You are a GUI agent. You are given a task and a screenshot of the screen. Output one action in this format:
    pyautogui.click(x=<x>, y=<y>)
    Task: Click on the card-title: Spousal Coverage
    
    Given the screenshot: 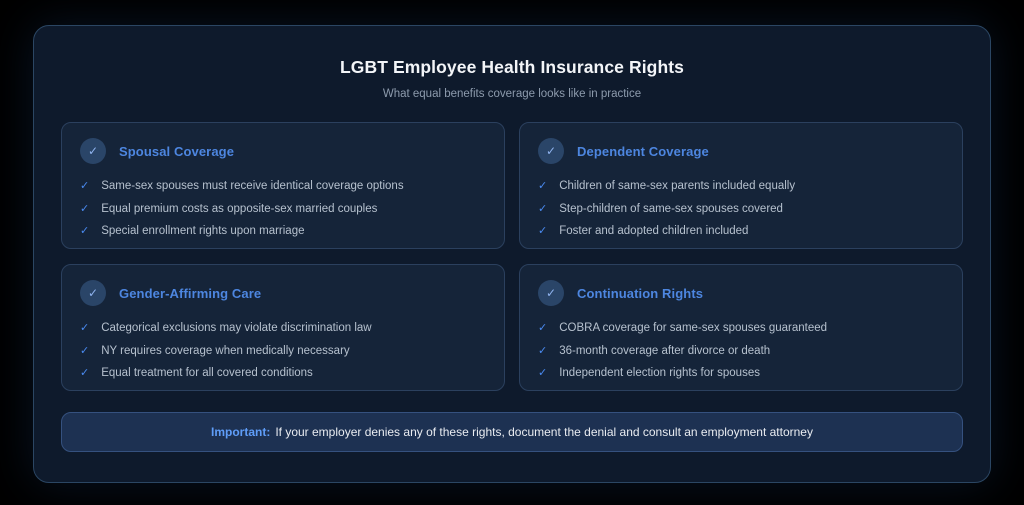 What is the action you would take?
    pyautogui.click(x=177, y=151)
    